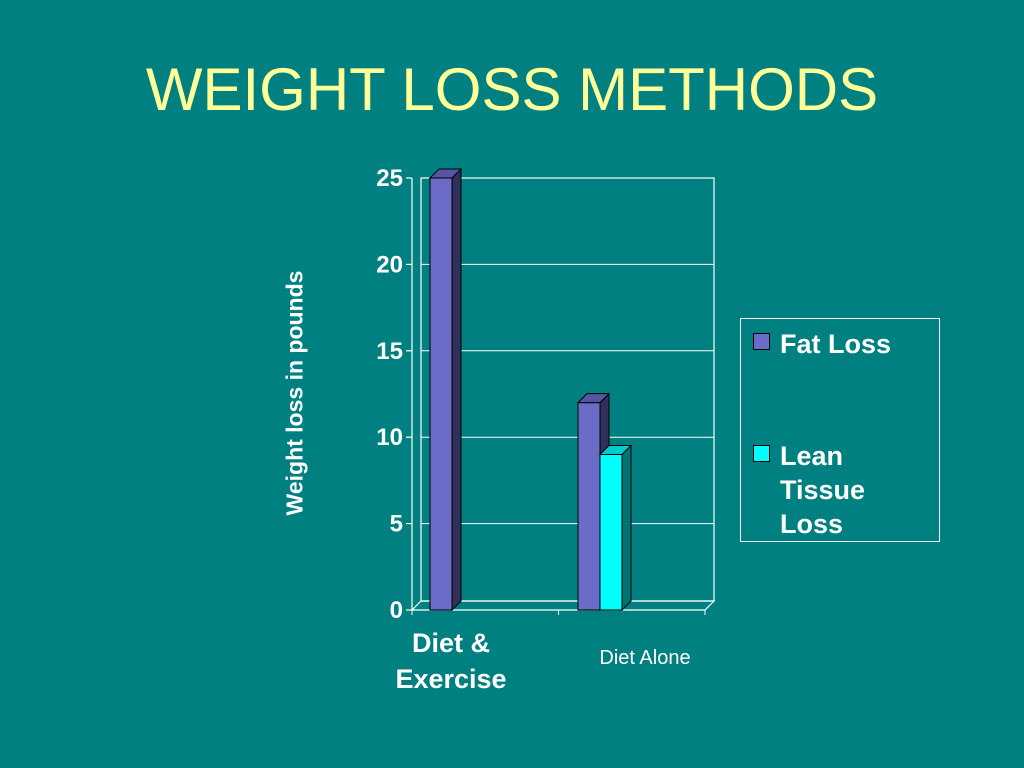 This screenshot has height=768, width=1024. I want to click on y-tick-label-20: 20, so click(389, 264).